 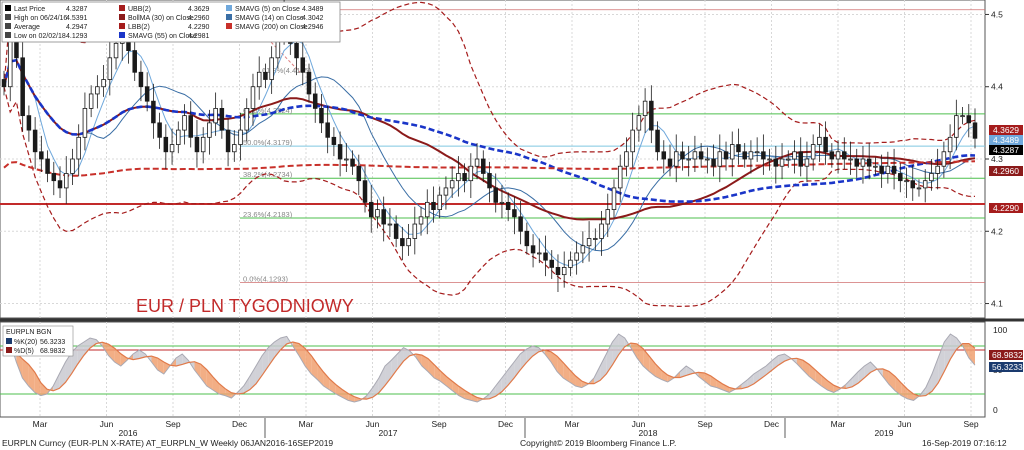 I want to click on legend-label: Last Price, so click(x=29, y=9).